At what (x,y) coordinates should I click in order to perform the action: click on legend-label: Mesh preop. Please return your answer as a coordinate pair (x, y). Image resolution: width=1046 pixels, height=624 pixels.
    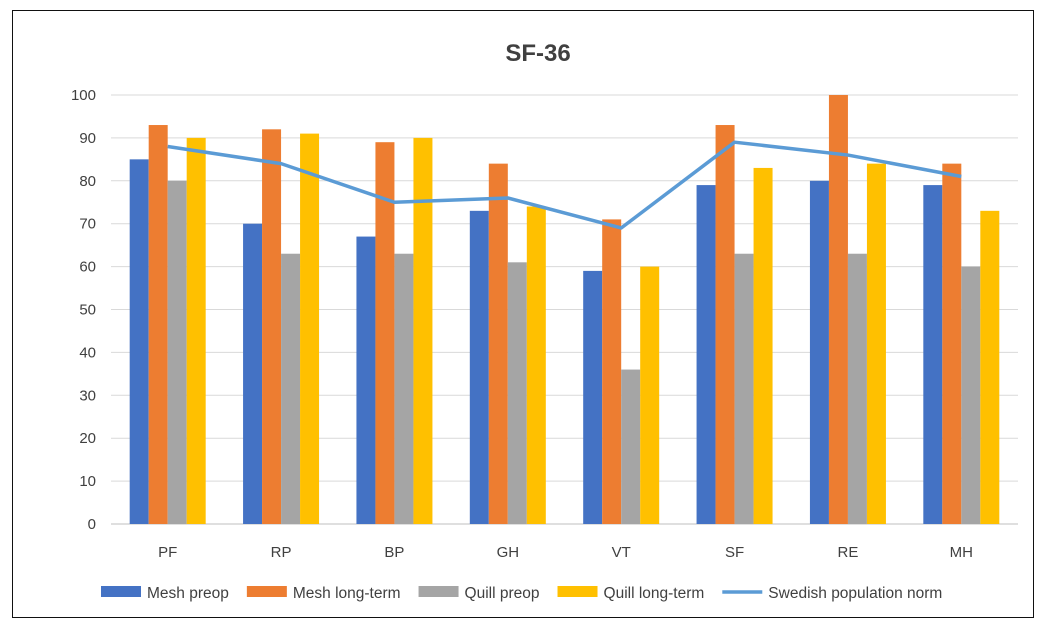
    Looking at the image, I should click on (188, 593).